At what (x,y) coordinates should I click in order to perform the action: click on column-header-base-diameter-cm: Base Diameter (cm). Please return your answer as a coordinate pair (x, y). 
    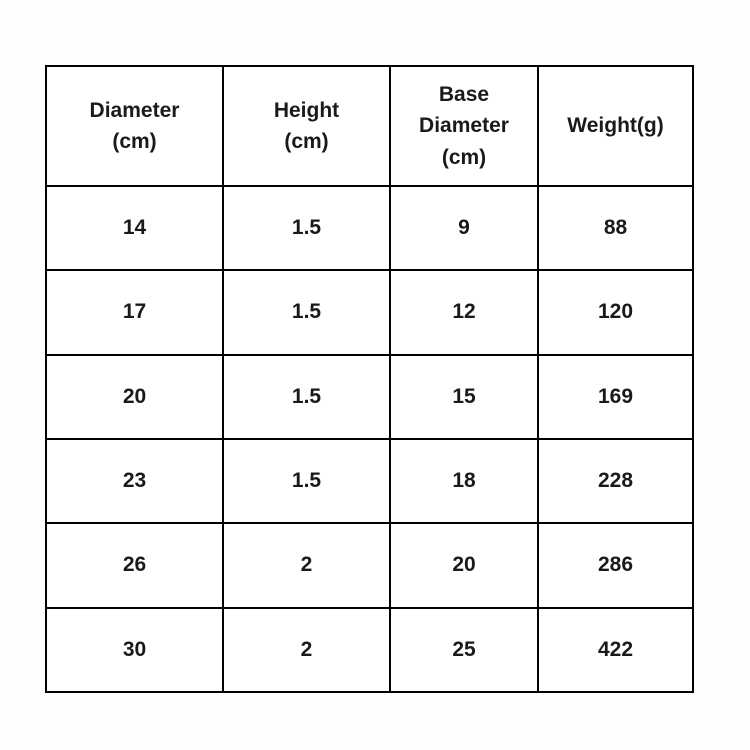
    Looking at the image, I should click on (464, 126).